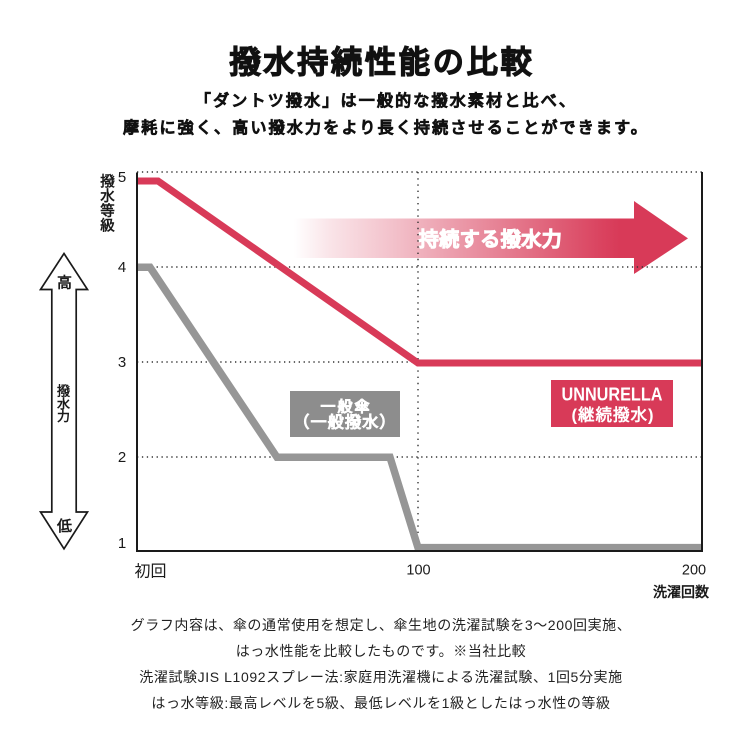 This screenshot has height=750, width=750. What do you see at coordinates (122, 362) in the screenshot?
I see `svg-text: 3` at bounding box center [122, 362].